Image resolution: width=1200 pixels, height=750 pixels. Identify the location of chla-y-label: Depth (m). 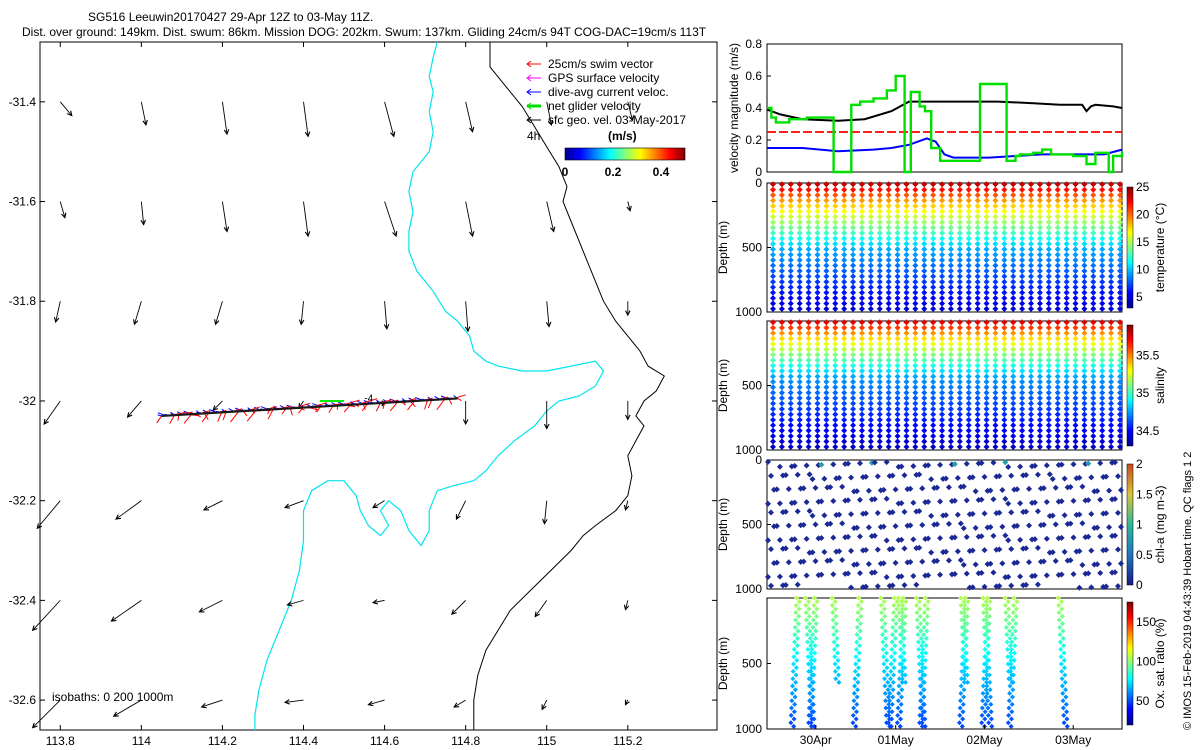
(723, 524).